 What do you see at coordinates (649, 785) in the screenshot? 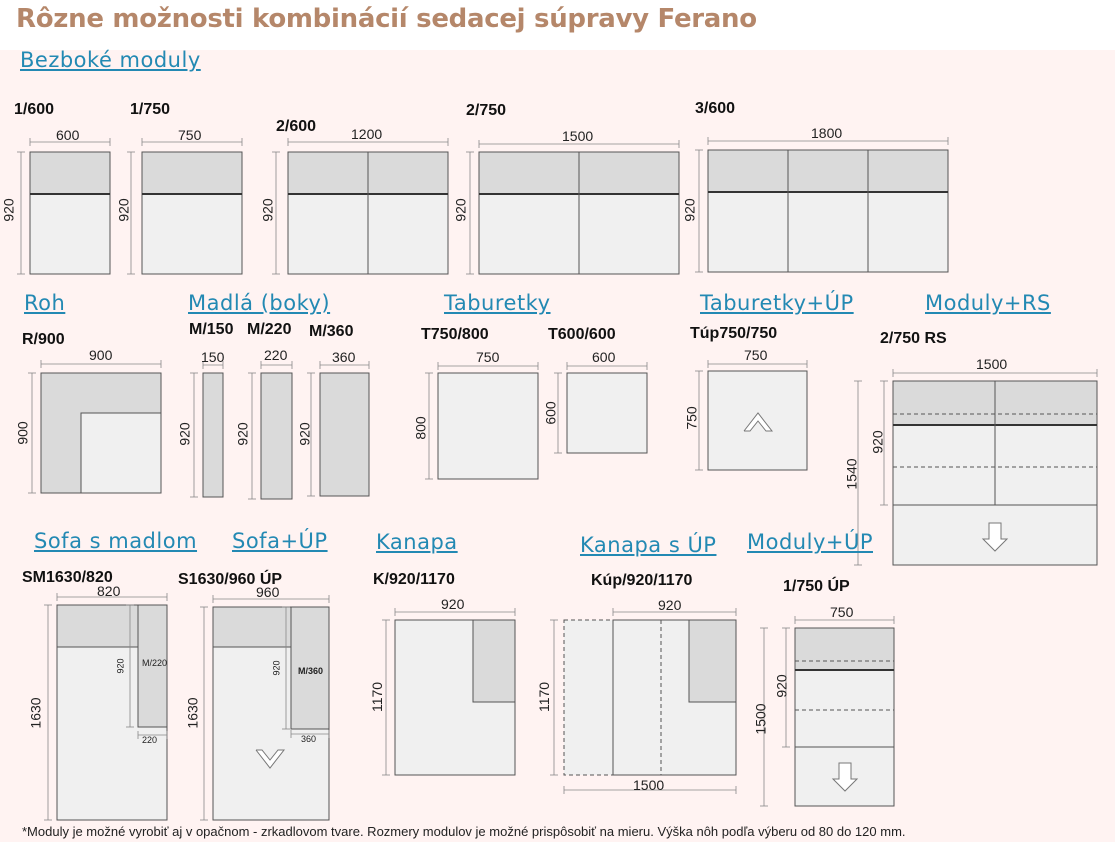
I see `bottom-width-dimension: 1500` at bounding box center [649, 785].